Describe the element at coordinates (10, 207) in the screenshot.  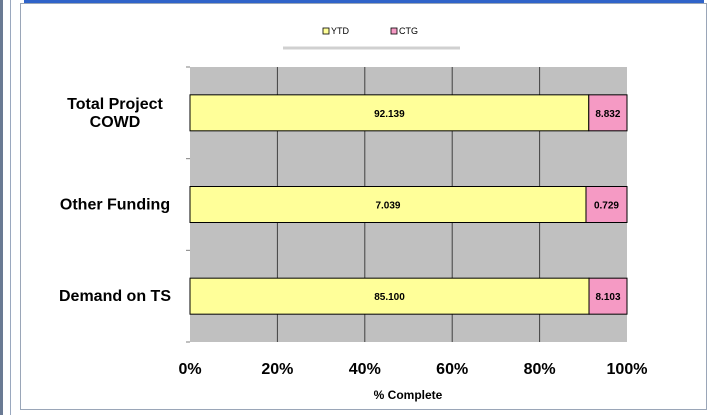
I see `window-frame-divider` at that location.